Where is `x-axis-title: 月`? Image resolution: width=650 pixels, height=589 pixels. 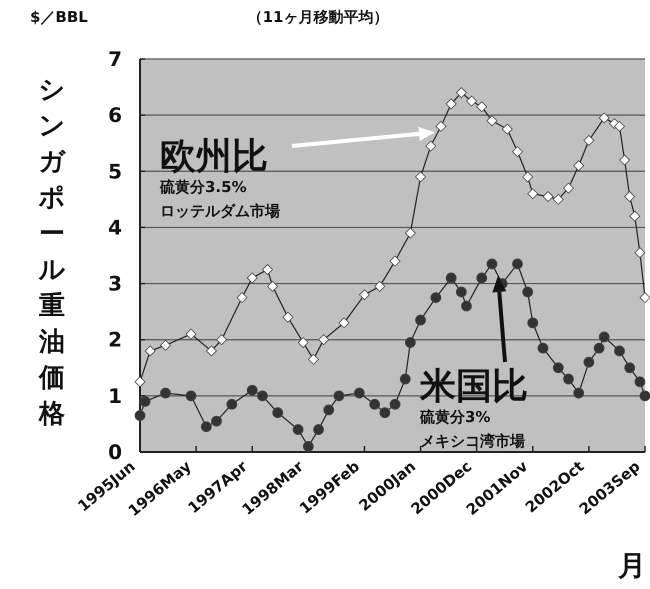 x-axis-title: 月 is located at coordinates (631, 565).